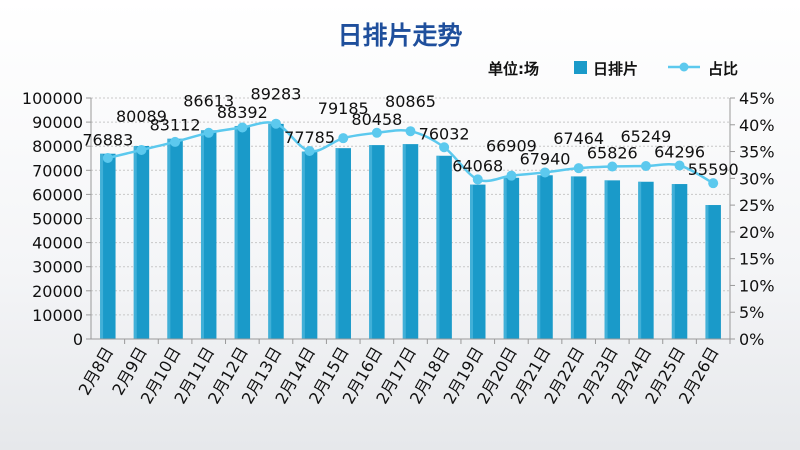 The height and width of the screenshot is (450, 800). I want to click on right-tick-label: 5%, so click(751, 312).